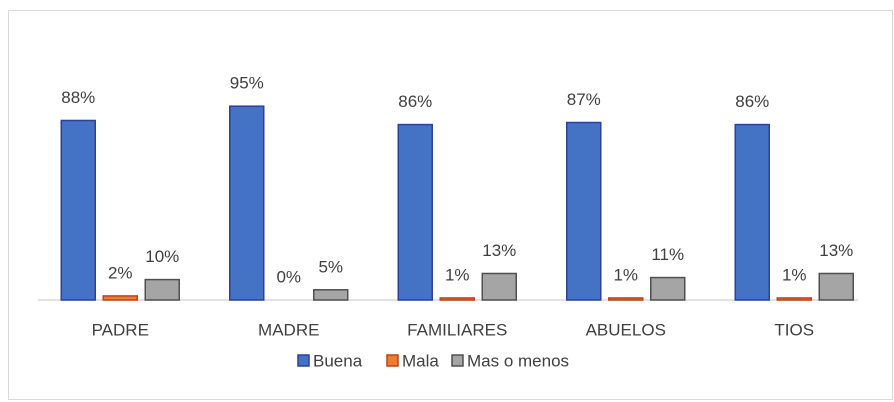 Image resolution: width=894 pixels, height=402 pixels. Describe the element at coordinates (162, 256) in the screenshot. I see `data-label: 10%` at that location.